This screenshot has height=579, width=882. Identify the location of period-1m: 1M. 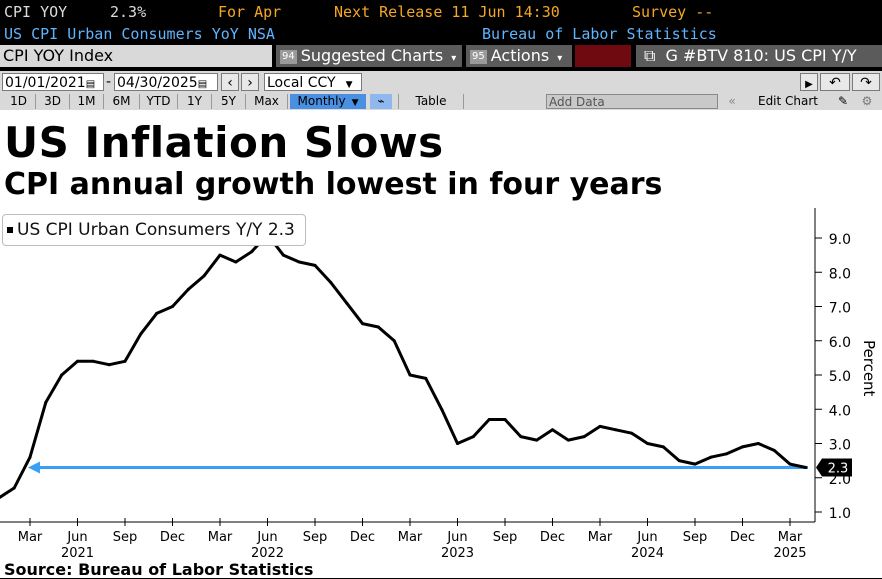
(87, 101).